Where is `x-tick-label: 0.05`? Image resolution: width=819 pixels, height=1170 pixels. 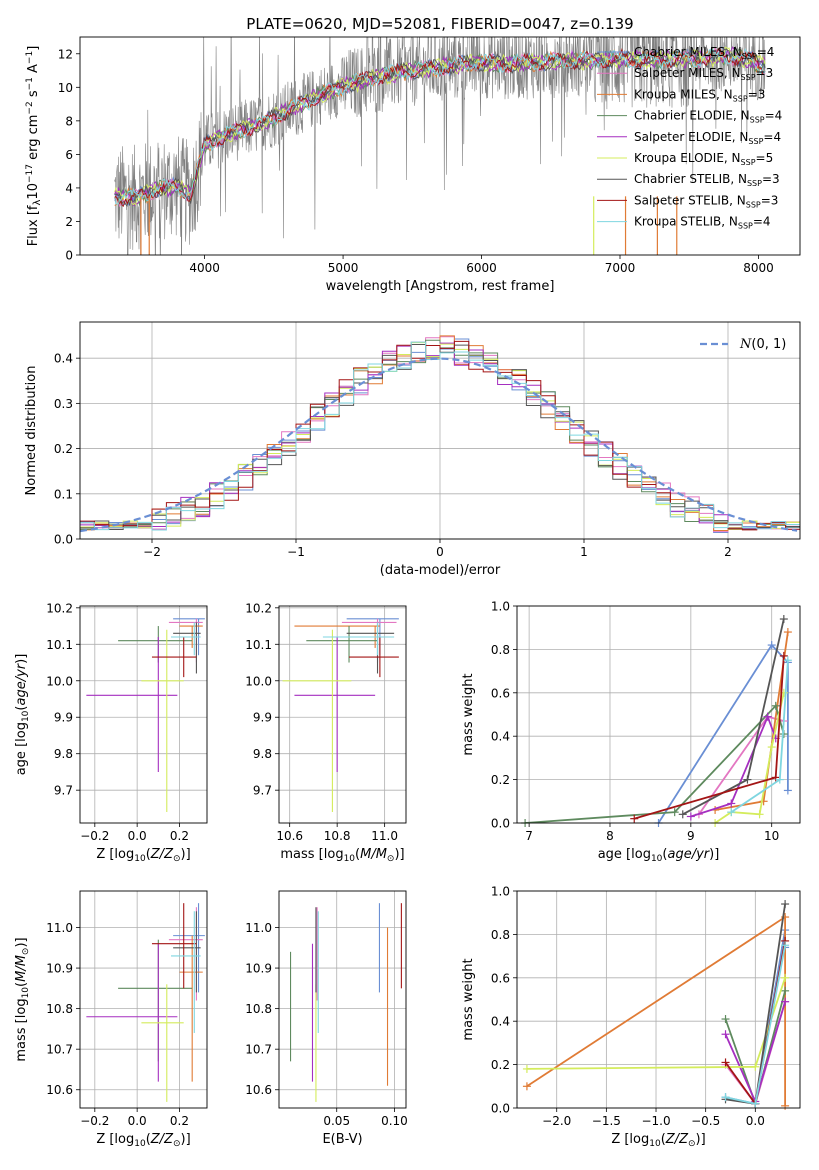 x-tick-label: 0.05 is located at coordinates (336, 1121).